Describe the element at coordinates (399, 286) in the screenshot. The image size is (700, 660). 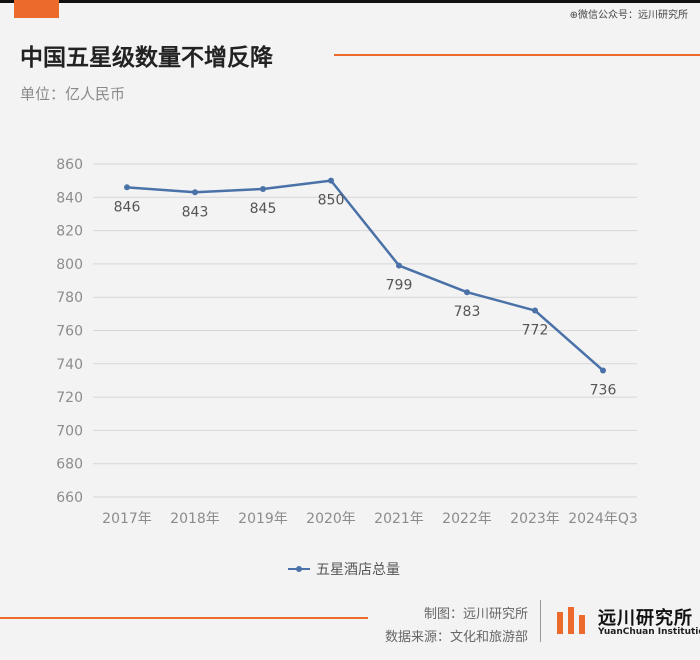
I see `data-label: 799` at that location.